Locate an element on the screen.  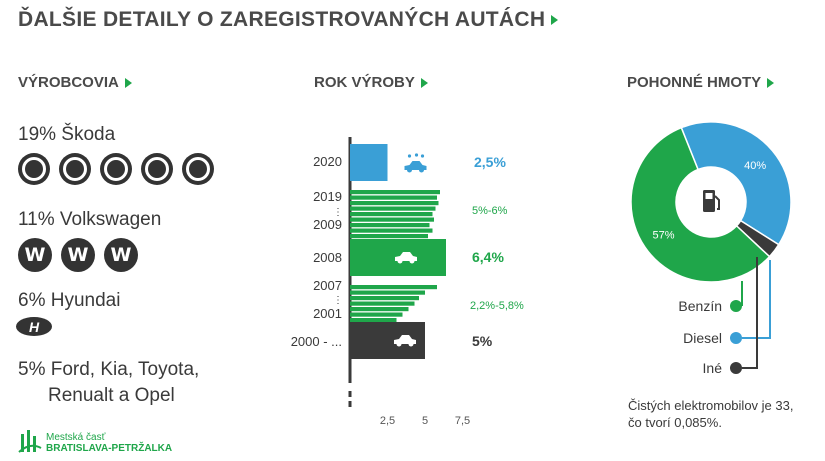
x-tick-label: 7,5 is located at coordinates (462, 421).